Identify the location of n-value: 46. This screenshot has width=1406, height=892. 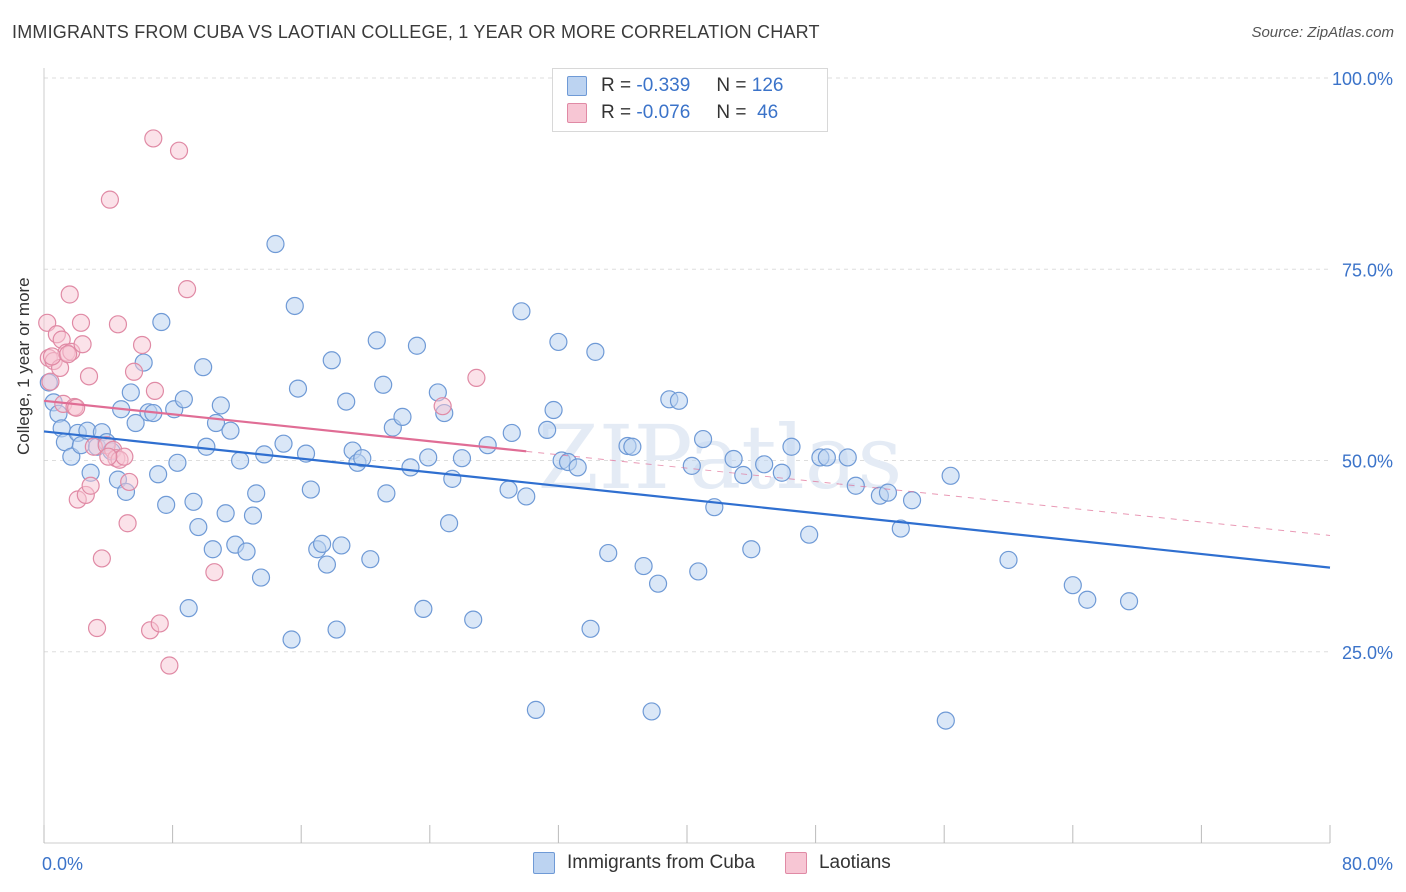
(768, 112).